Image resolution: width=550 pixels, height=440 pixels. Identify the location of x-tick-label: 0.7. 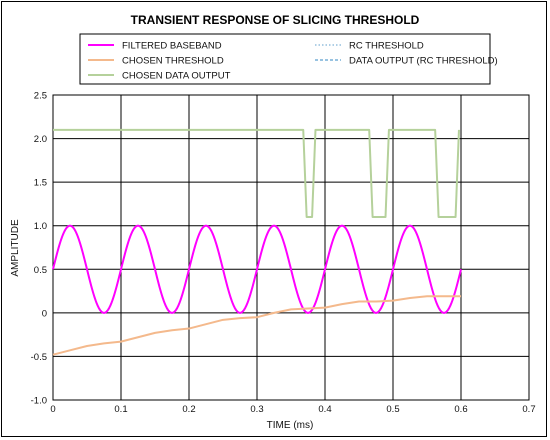
(528, 409).